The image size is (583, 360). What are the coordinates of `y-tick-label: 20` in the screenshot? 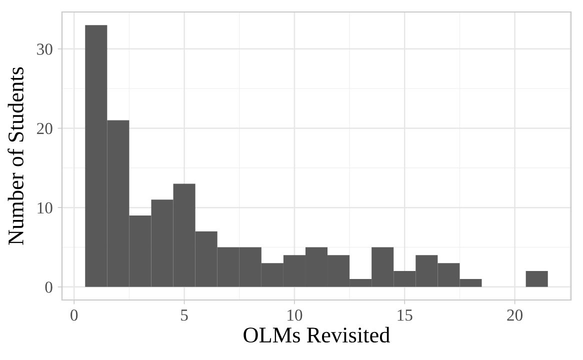 It's located at (44, 128).